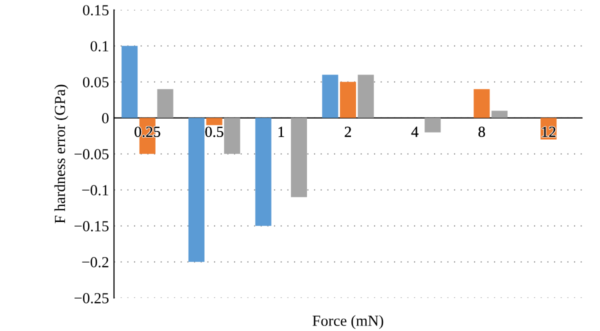  I want to click on y-tick-label: −0.15, so click(91, 226).